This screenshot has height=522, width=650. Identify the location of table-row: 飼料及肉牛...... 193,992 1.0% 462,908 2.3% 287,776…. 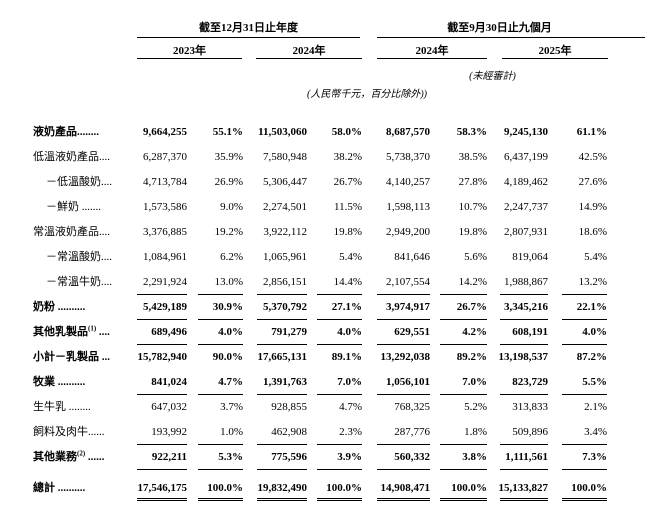
(325, 432).